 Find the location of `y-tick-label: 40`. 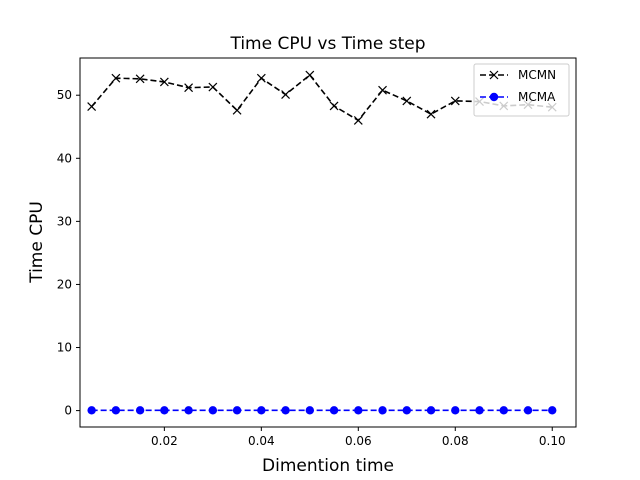

y-tick-label: 40 is located at coordinates (64, 158).